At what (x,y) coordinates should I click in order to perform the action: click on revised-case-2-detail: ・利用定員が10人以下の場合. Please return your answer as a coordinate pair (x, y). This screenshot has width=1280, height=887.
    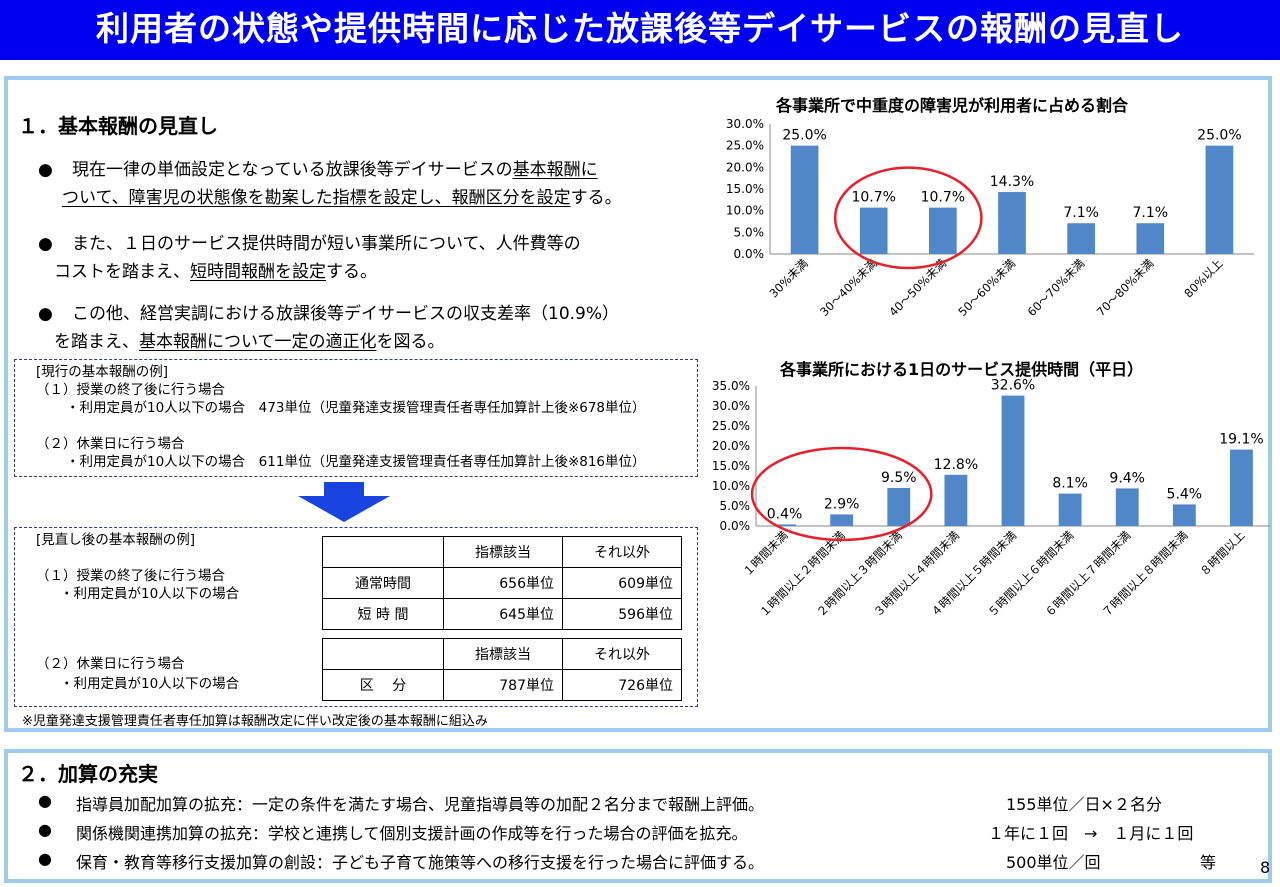
    Looking at the image, I should click on (150, 684).